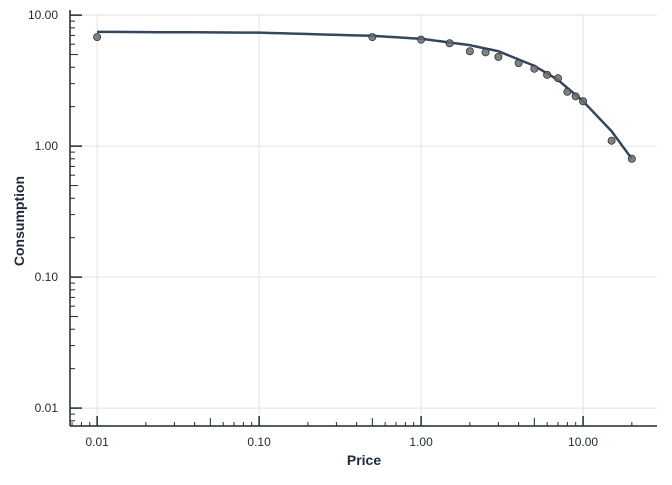 The height and width of the screenshot is (485, 672). Describe the element at coordinates (19, 221) in the screenshot. I see `y-axis-title: Consumption` at that location.